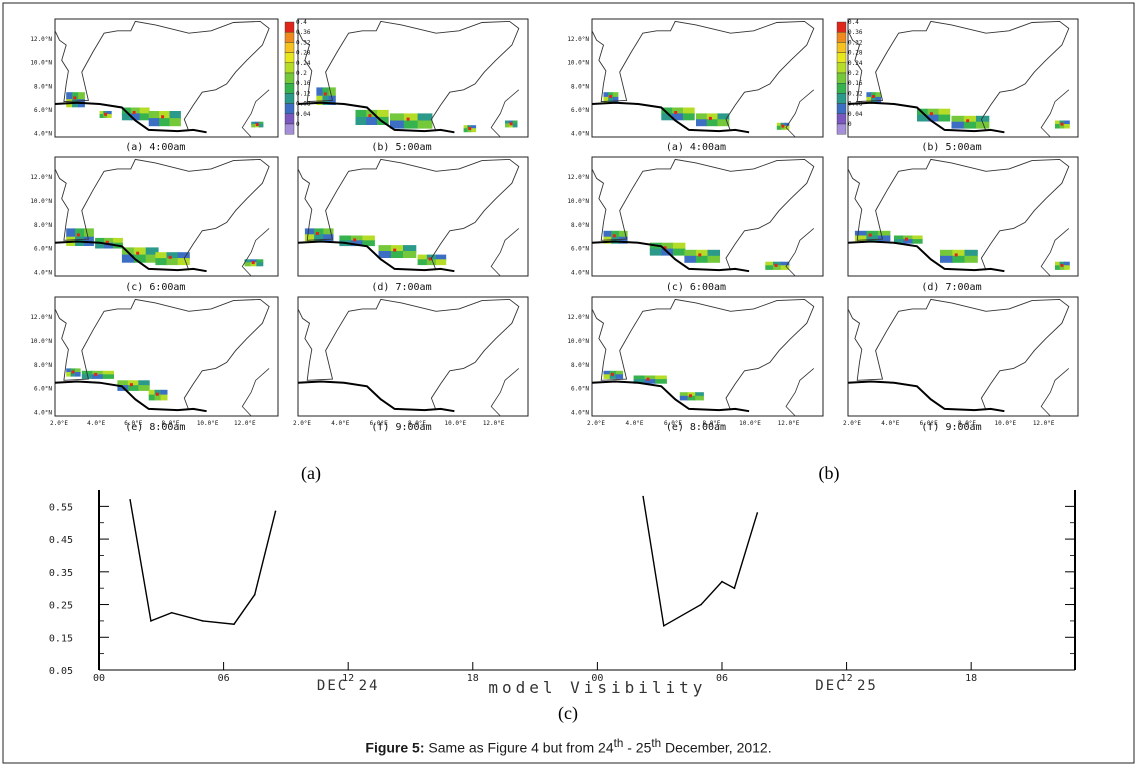  What do you see at coordinates (303, 42) in the screenshot?
I see `colorbar-tick-label: 0.32` at bounding box center [303, 42].